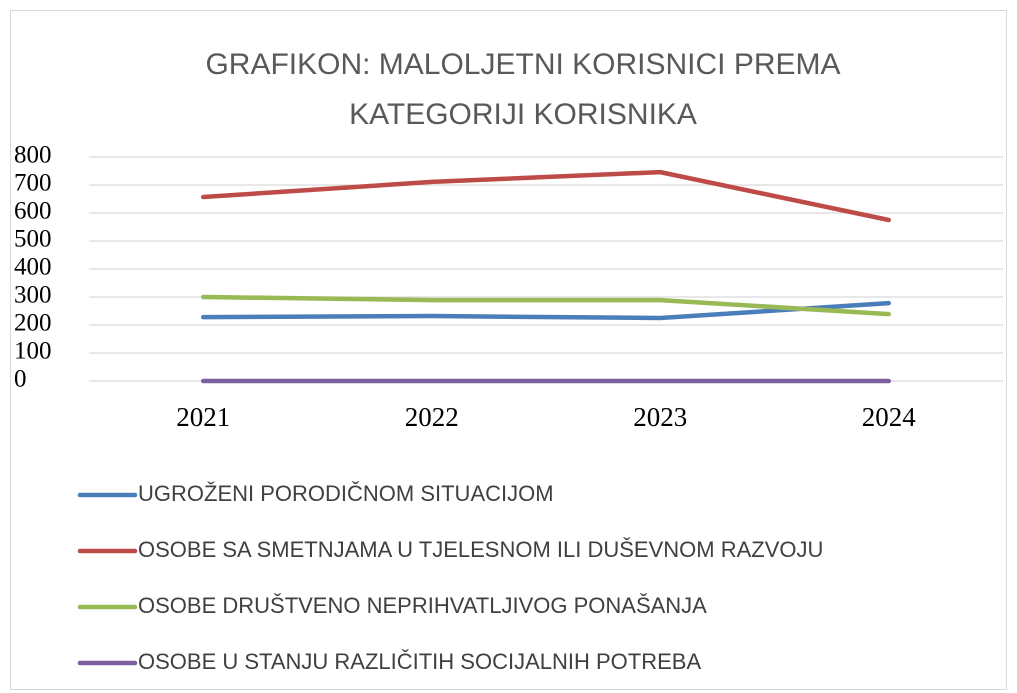 This screenshot has height=693, width=1017. I want to click on x-tick-label: 2022, so click(432, 417).